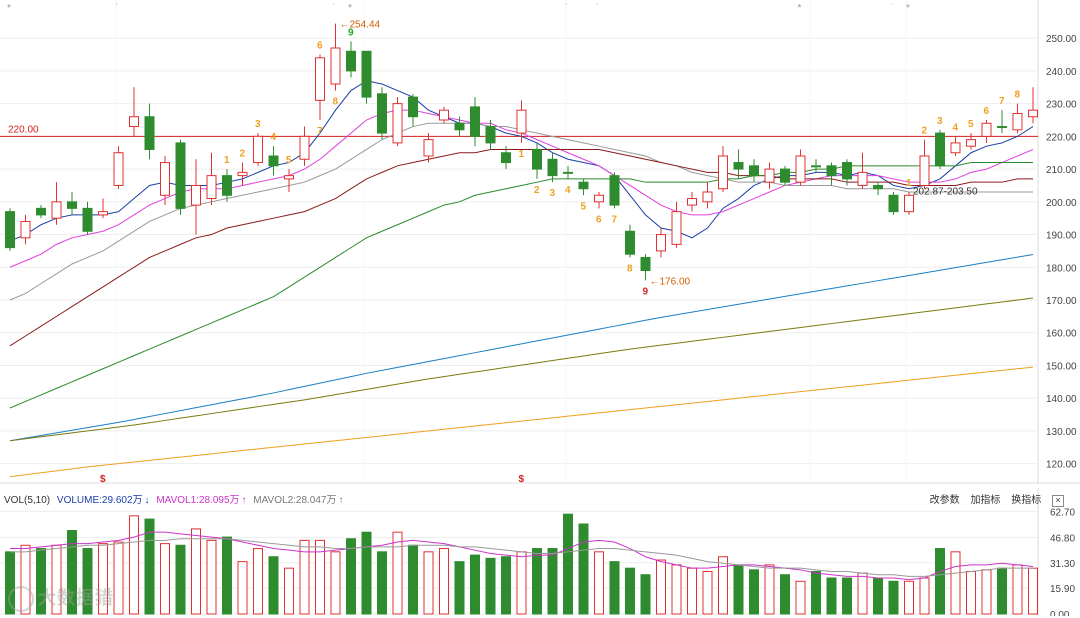  I want to click on close-indicator-button: ×, so click(1058, 501).